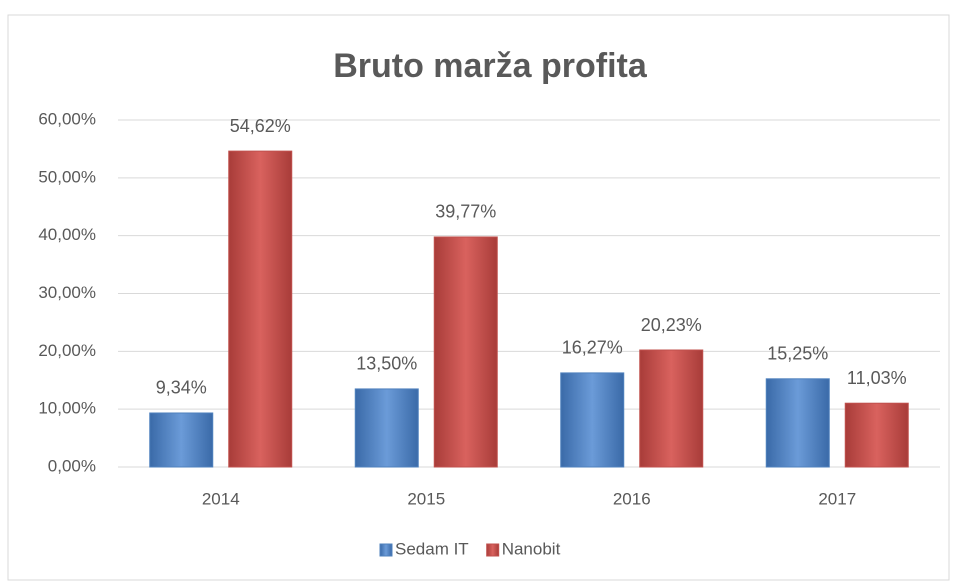 Image resolution: width=955 pixels, height=581 pixels. Describe the element at coordinates (465, 212) in the screenshot. I see `data-label: 39,77%` at that location.